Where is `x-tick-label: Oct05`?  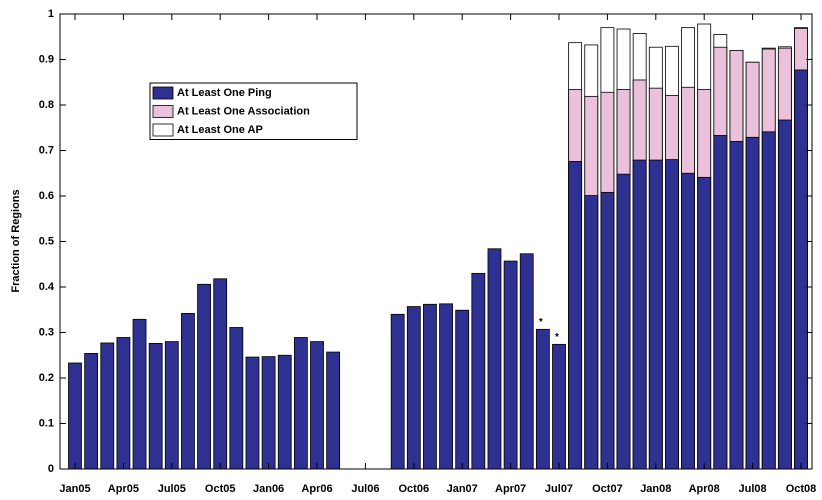
x-tick-label: Oct05 is located at coordinates (220, 489).